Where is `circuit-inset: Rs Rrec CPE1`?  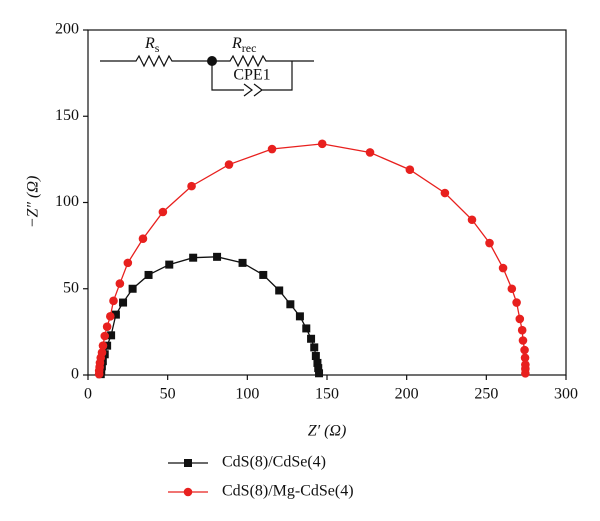
circuit-inset: Rs Rrec CPE1 is located at coordinates (207, 66).